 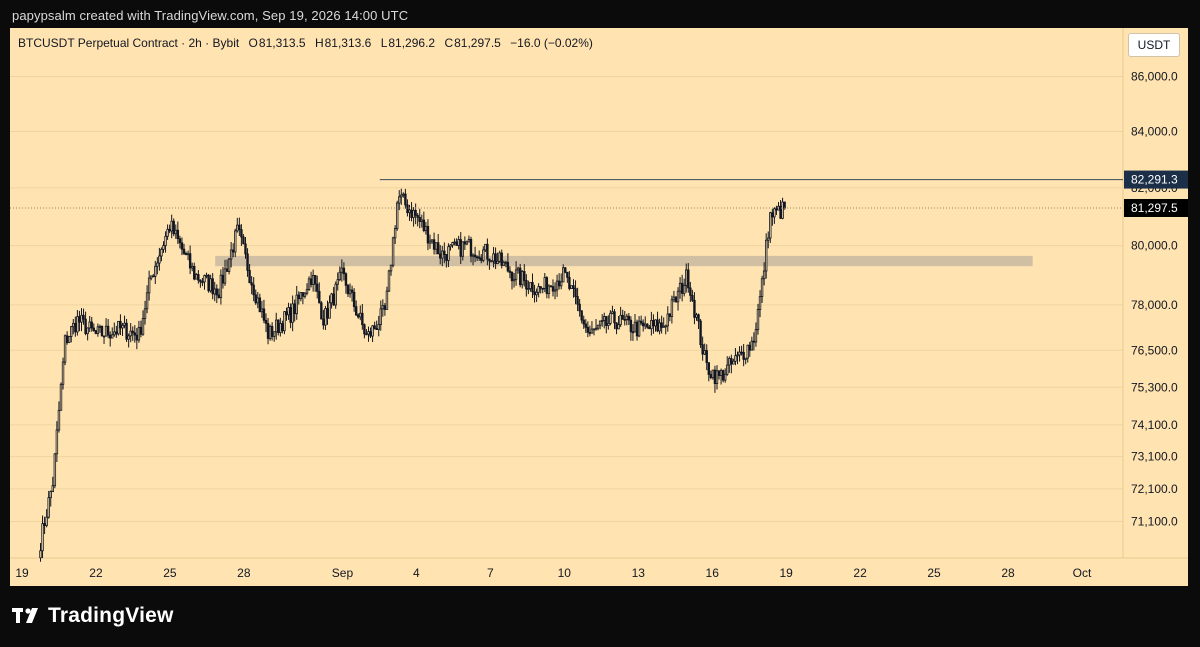 What do you see at coordinates (1154, 350) in the screenshot?
I see `y-tick-label: 76,500.0` at bounding box center [1154, 350].